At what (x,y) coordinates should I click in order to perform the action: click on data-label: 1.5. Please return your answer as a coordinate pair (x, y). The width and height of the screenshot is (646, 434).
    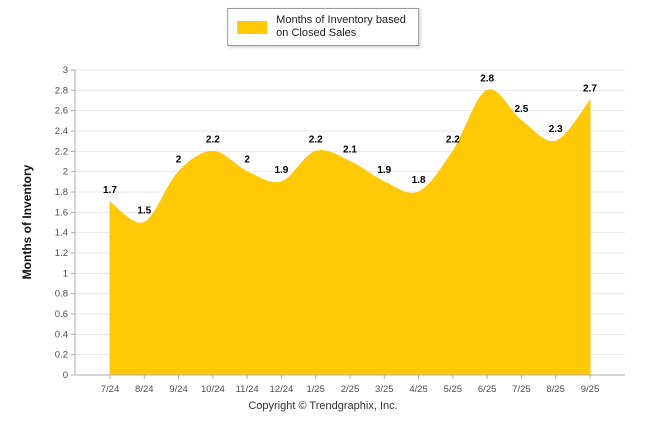
    Looking at the image, I should click on (144, 211).